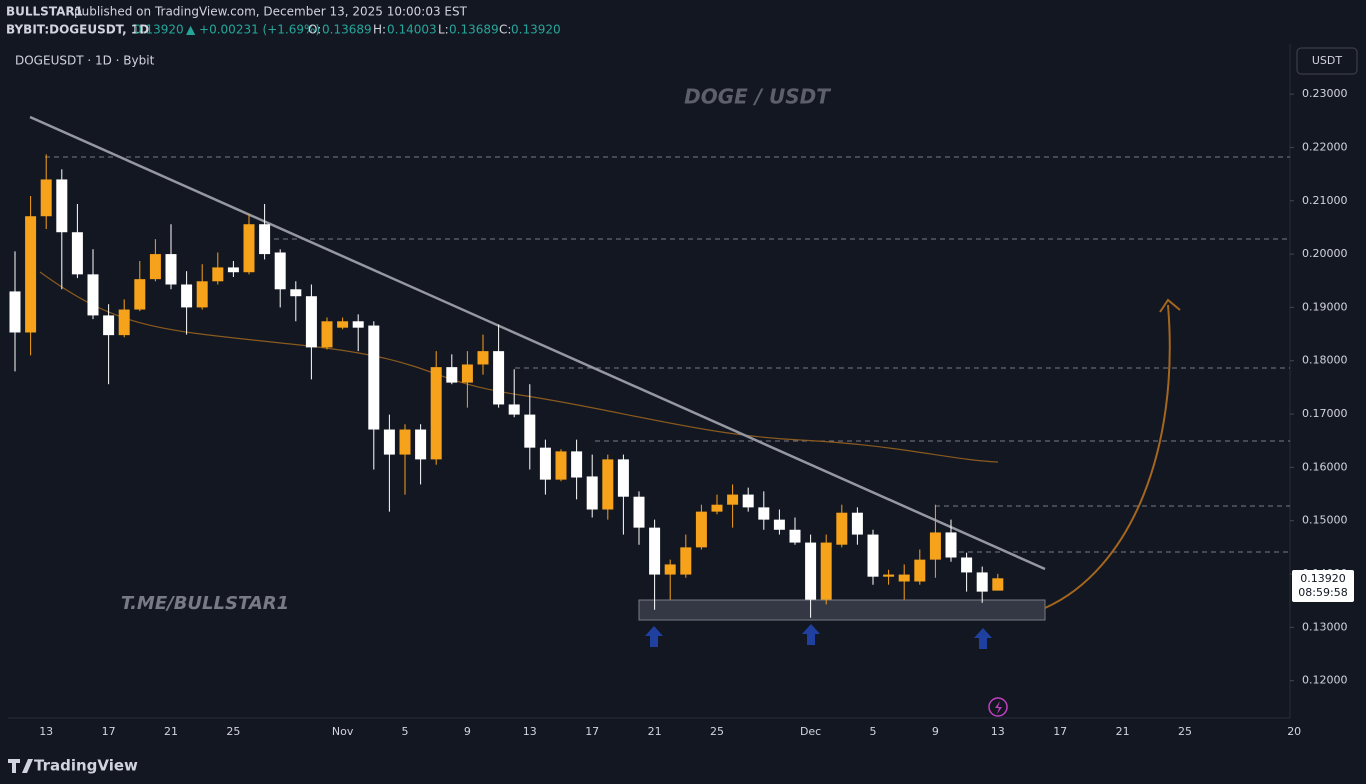 Image resolution: width=1366 pixels, height=784 pixels. What do you see at coordinates (1325, 626) in the screenshot?
I see `y-tick-label: 0.13000` at bounding box center [1325, 626].